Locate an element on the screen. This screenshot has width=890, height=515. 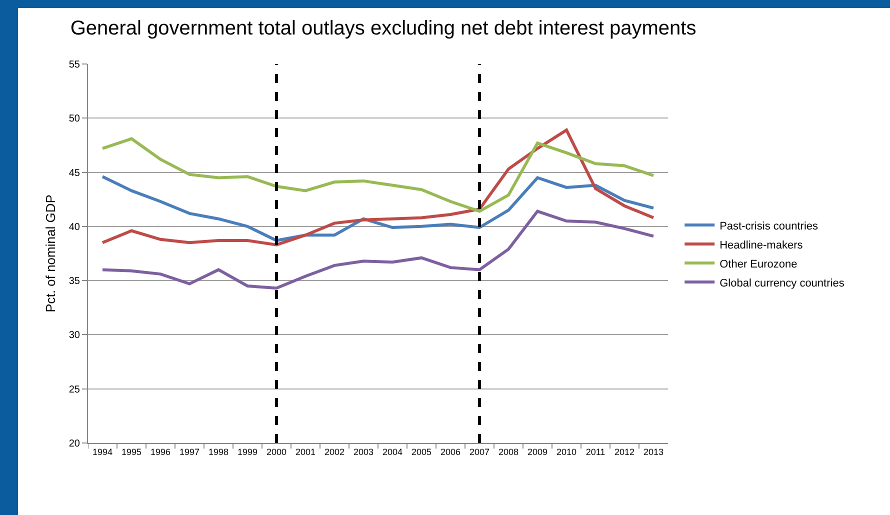
x-tick-label: 1994 is located at coordinates (102, 451).